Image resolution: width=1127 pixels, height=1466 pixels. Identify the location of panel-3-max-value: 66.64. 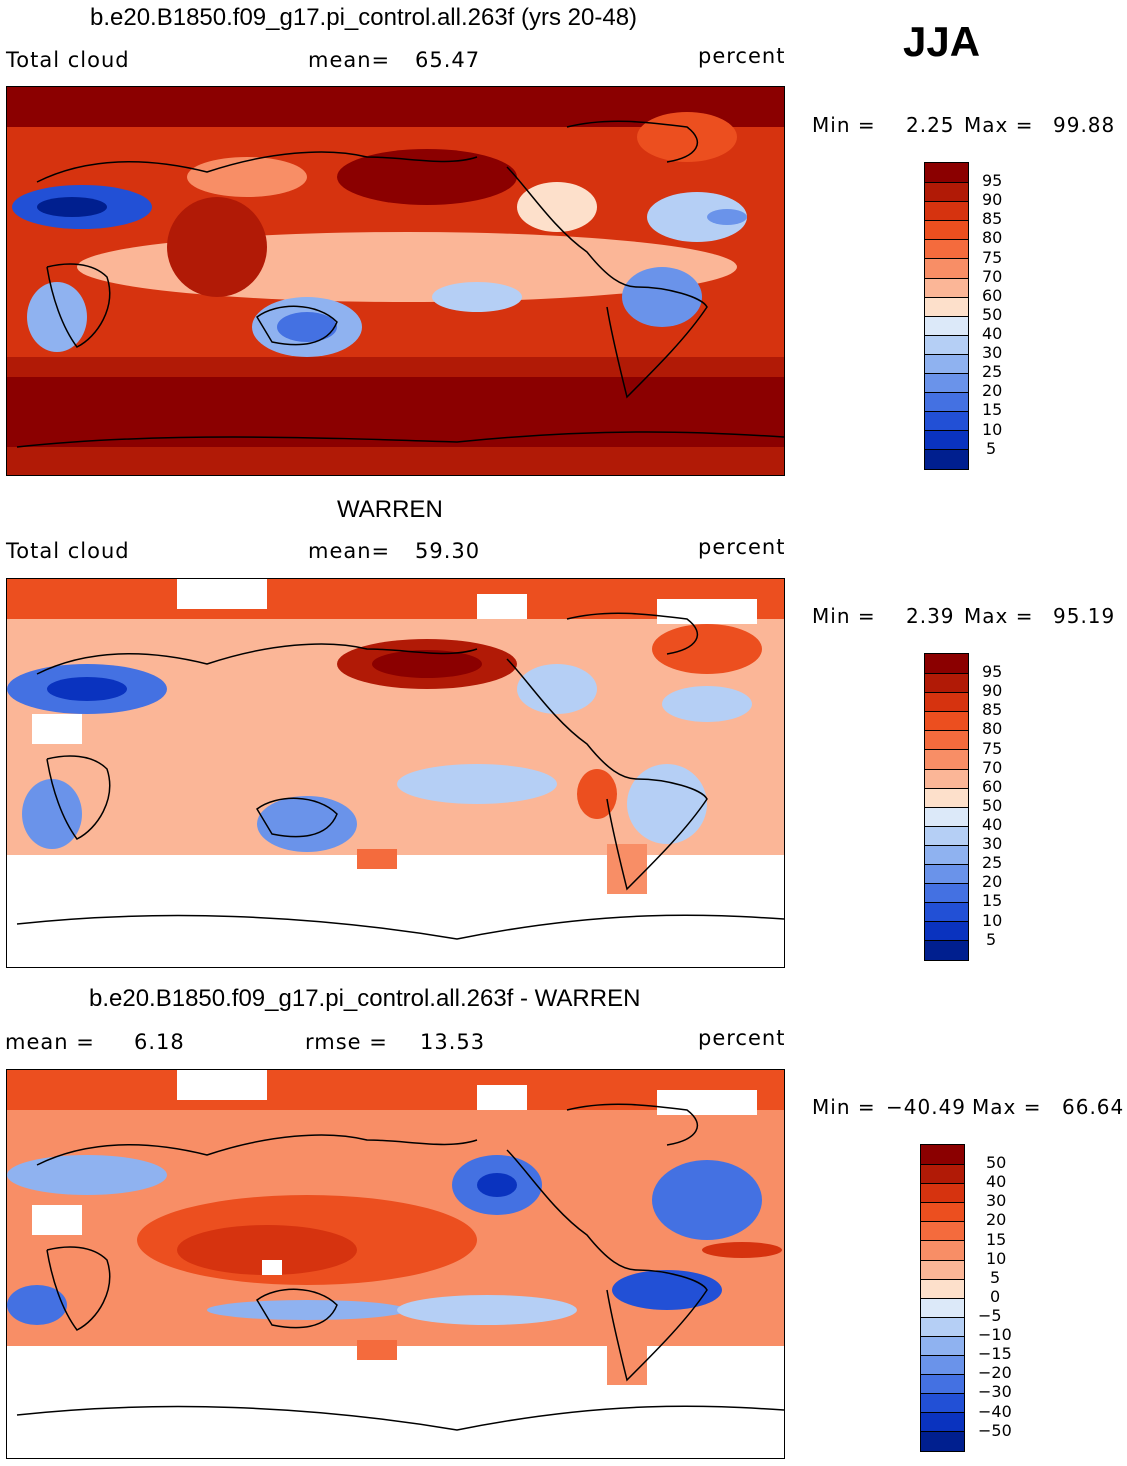
(1093, 1107).